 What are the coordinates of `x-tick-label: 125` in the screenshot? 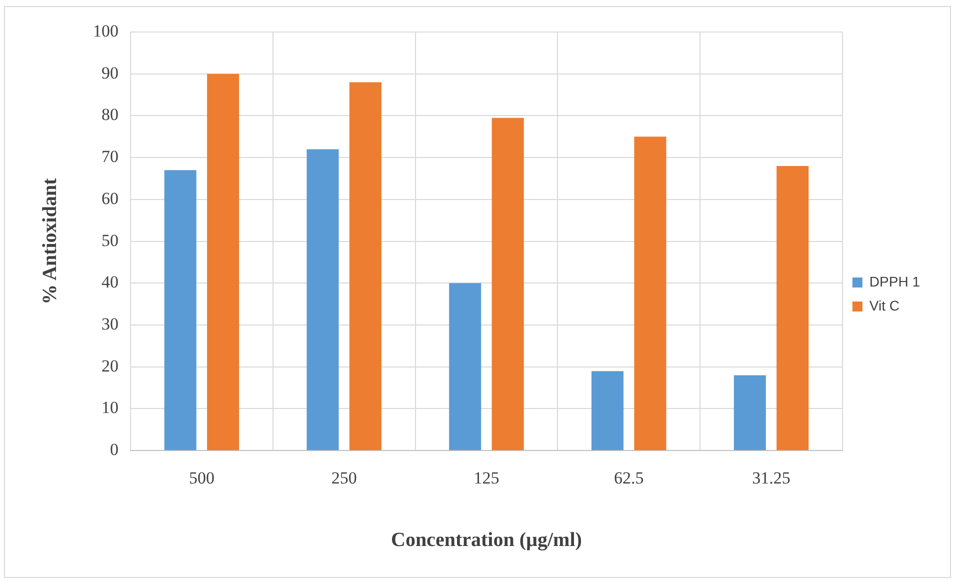 It's located at (487, 478).